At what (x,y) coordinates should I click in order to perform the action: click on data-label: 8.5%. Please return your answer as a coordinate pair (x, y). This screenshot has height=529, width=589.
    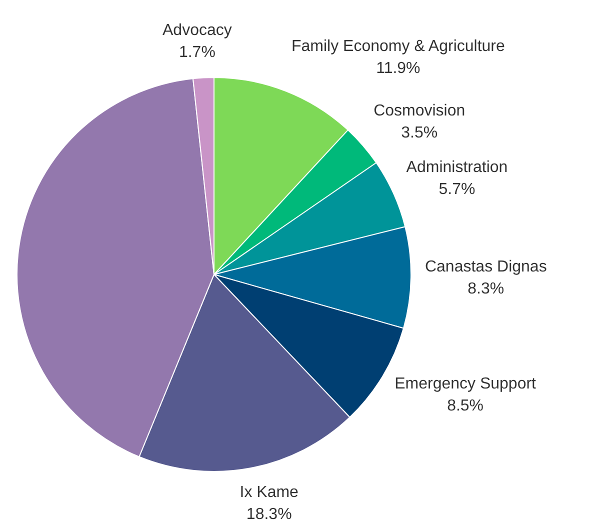
    Looking at the image, I should click on (465, 405).